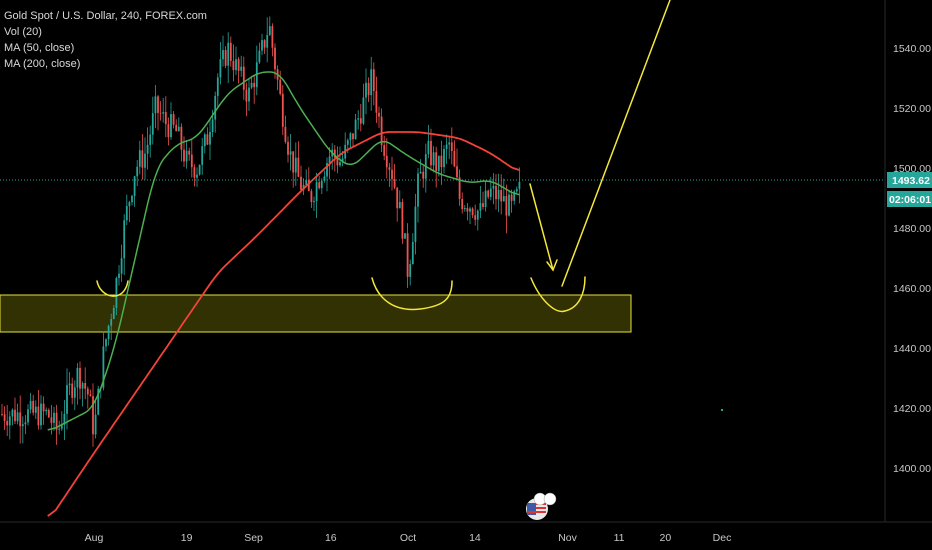 The height and width of the screenshot is (550, 932). Describe the element at coordinates (42, 64) in the screenshot. I see `ma200-indicator-label: MA (200, close)` at that location.